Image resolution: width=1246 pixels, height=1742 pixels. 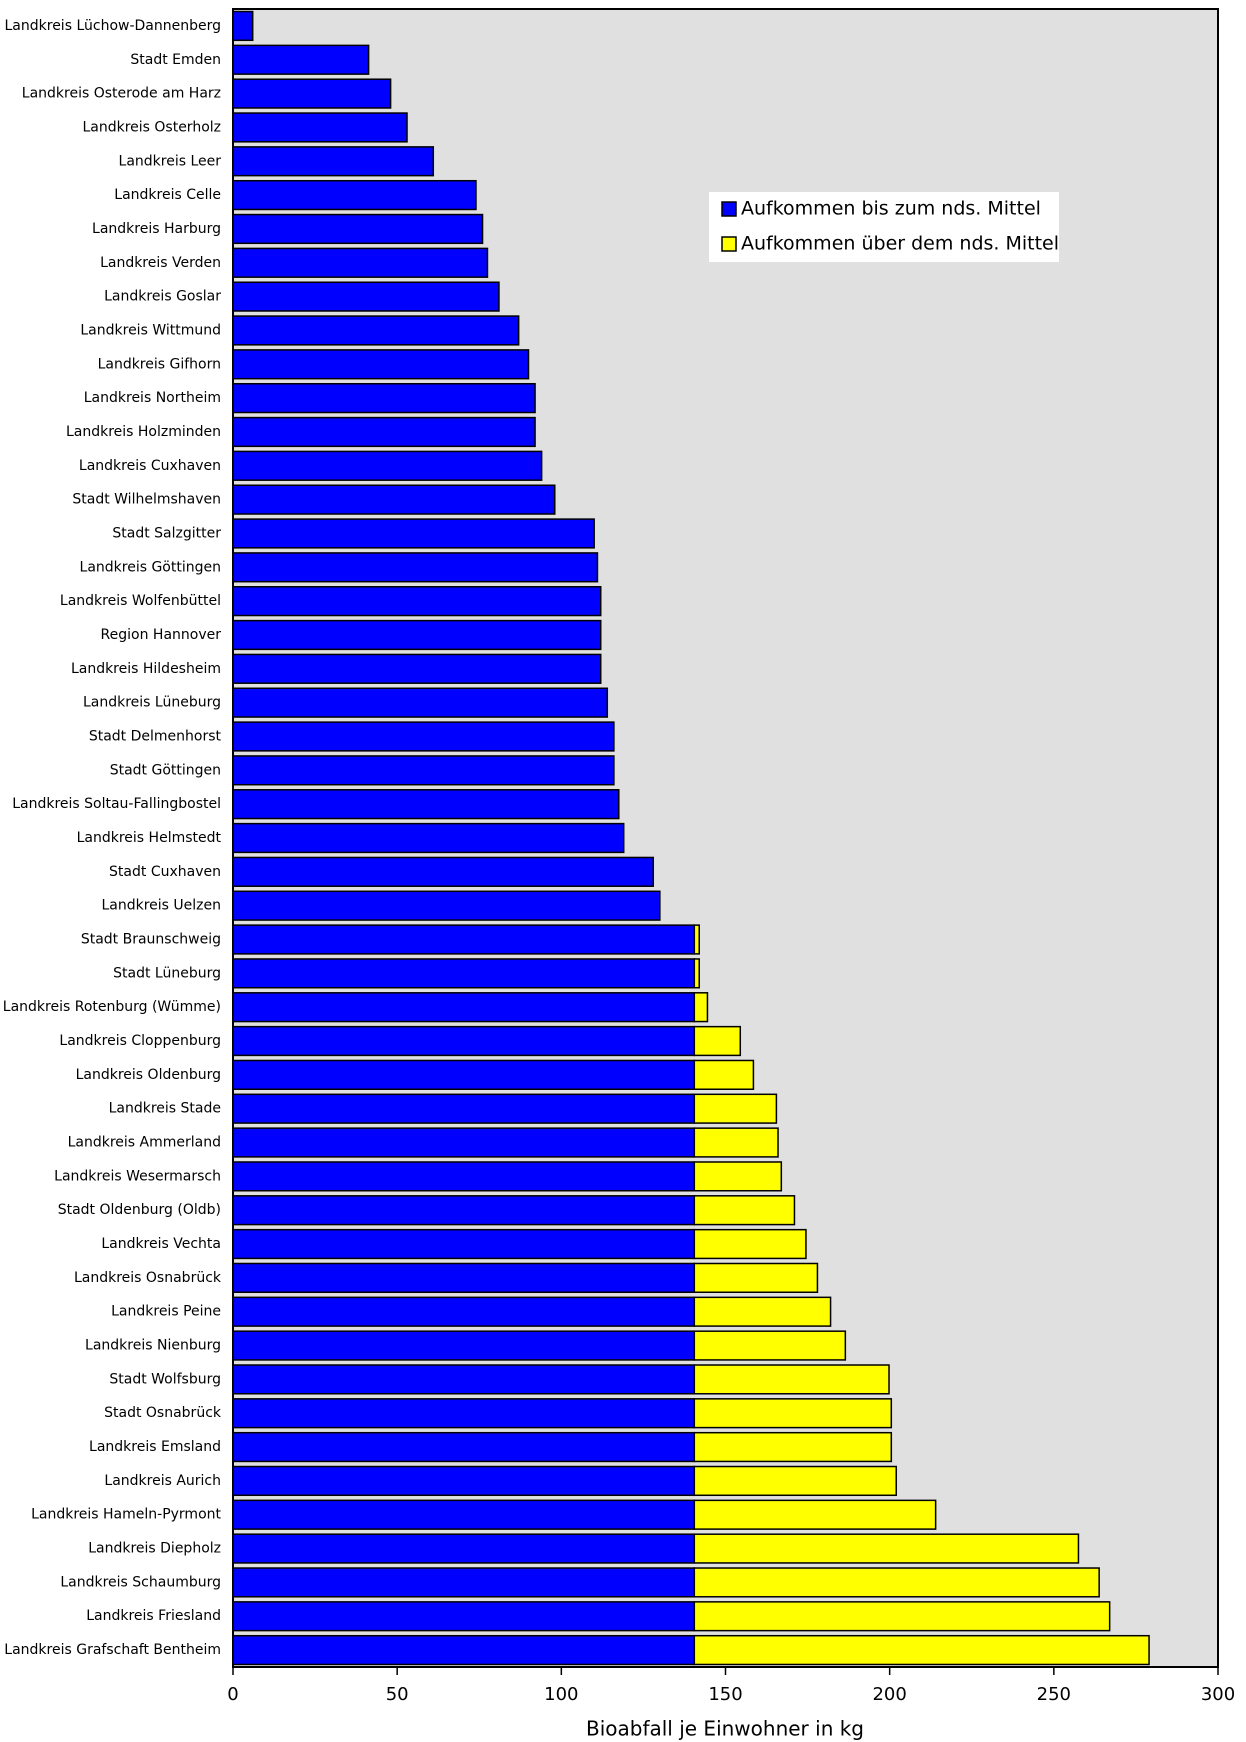 I want to click on y-tick-label: Landkreis Grafschaft Bentheim, so click(x=112, y=1650).